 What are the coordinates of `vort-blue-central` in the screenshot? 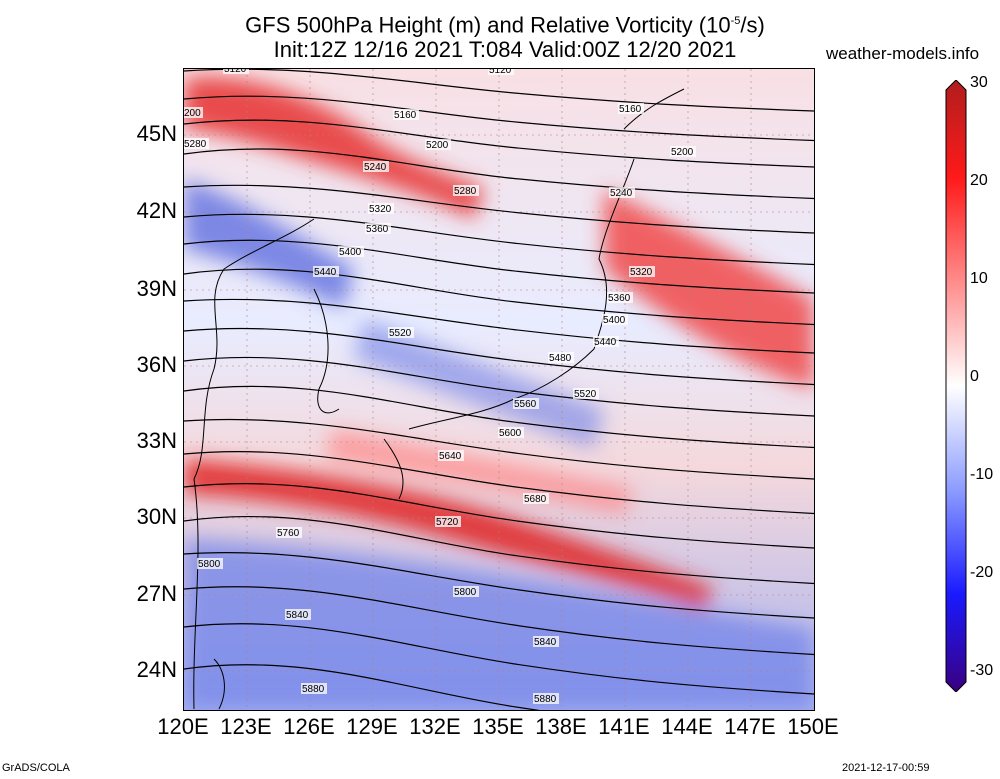 It's located at (479, 384).